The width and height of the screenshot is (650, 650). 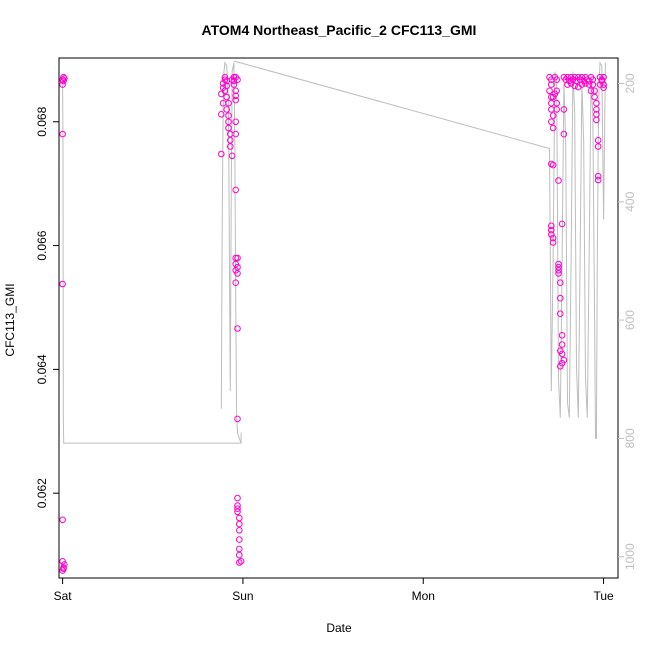 What do you see at coordinates (630, 556) in the screenshot?
I see `y2-tick-label: 1000` at bounding box center [630, 556].